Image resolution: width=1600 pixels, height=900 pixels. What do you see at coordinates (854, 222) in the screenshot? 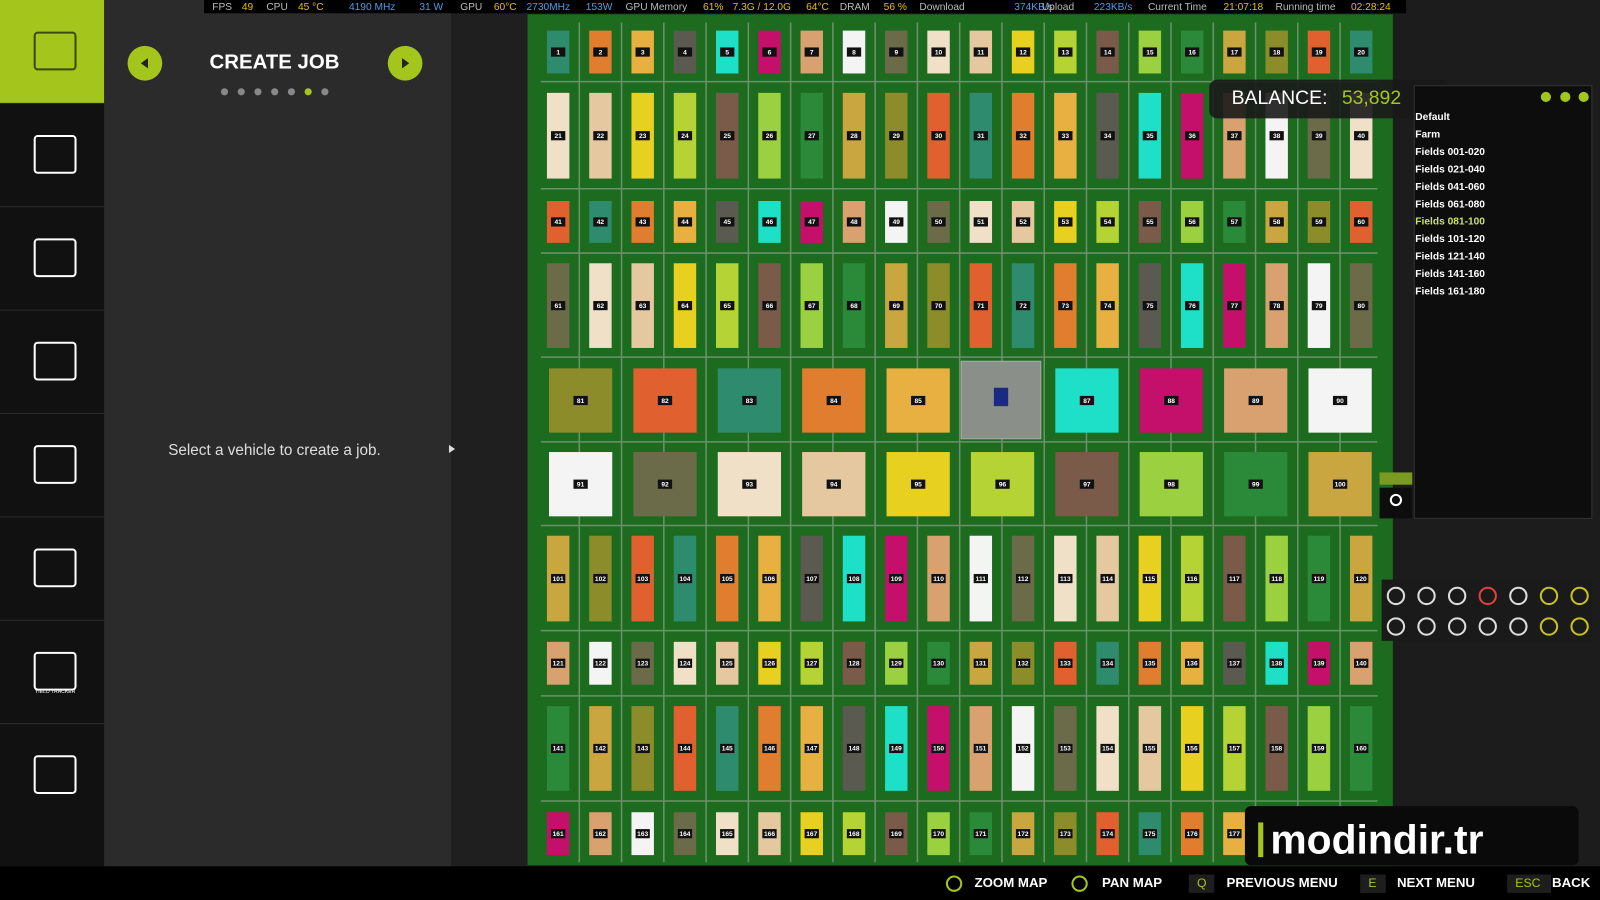
I see `field-label: 48` at bounding box center [854, 222].